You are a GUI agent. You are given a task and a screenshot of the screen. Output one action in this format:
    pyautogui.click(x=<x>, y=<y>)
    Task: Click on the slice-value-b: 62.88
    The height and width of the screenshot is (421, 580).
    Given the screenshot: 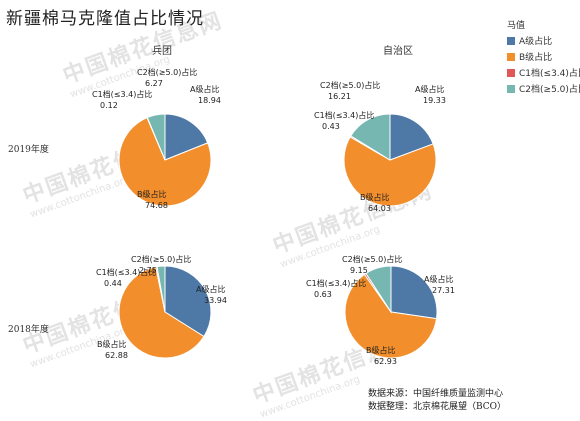 What is the action you would take?
    pyautogui.click(x=116, y=355)
    